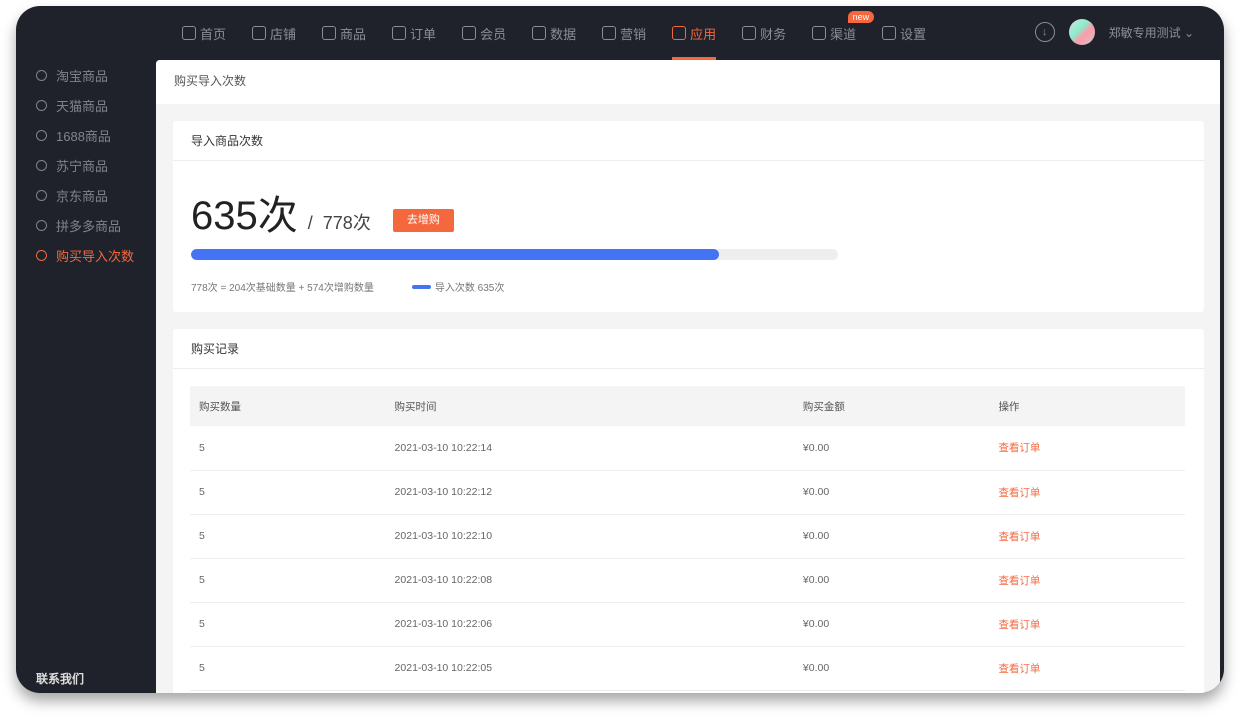  I want to click on nav-label: 数据, so click(563, 34).